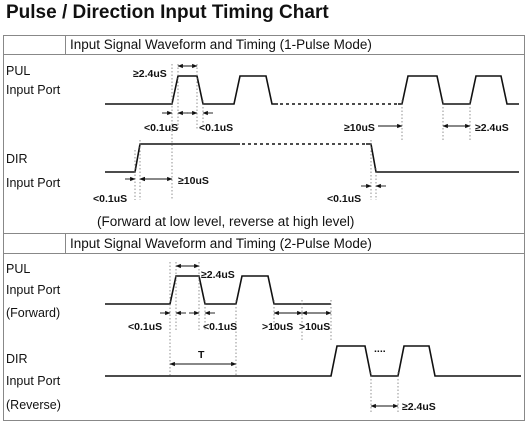 This screenshot has width=528, height=424. What do you see at coordinates (419, 407) in the screenshot?
I see `reverse-width-label: ≥2.4uS` at bounding box center [419, 407].